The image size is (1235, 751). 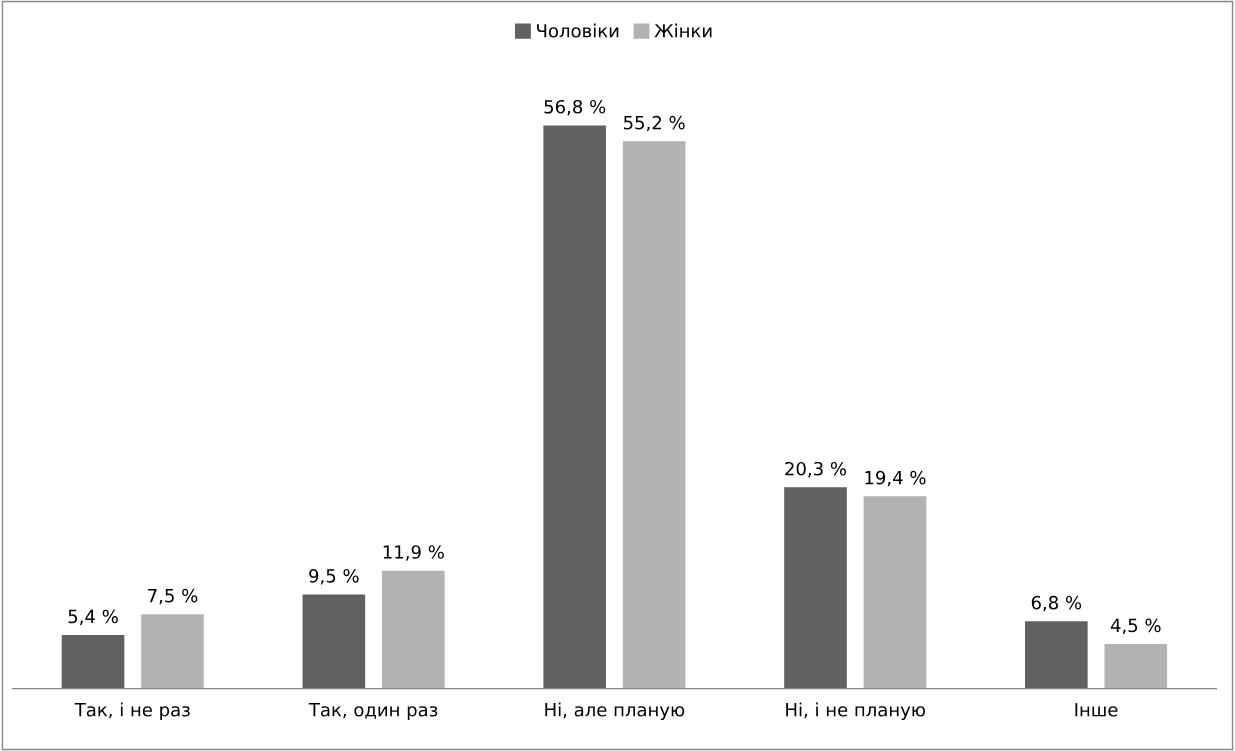 What do you see at coordinates (1135, 626) in the screenshot?
I see `data-label: 4,5 %` at bounding box center [1135, 626].